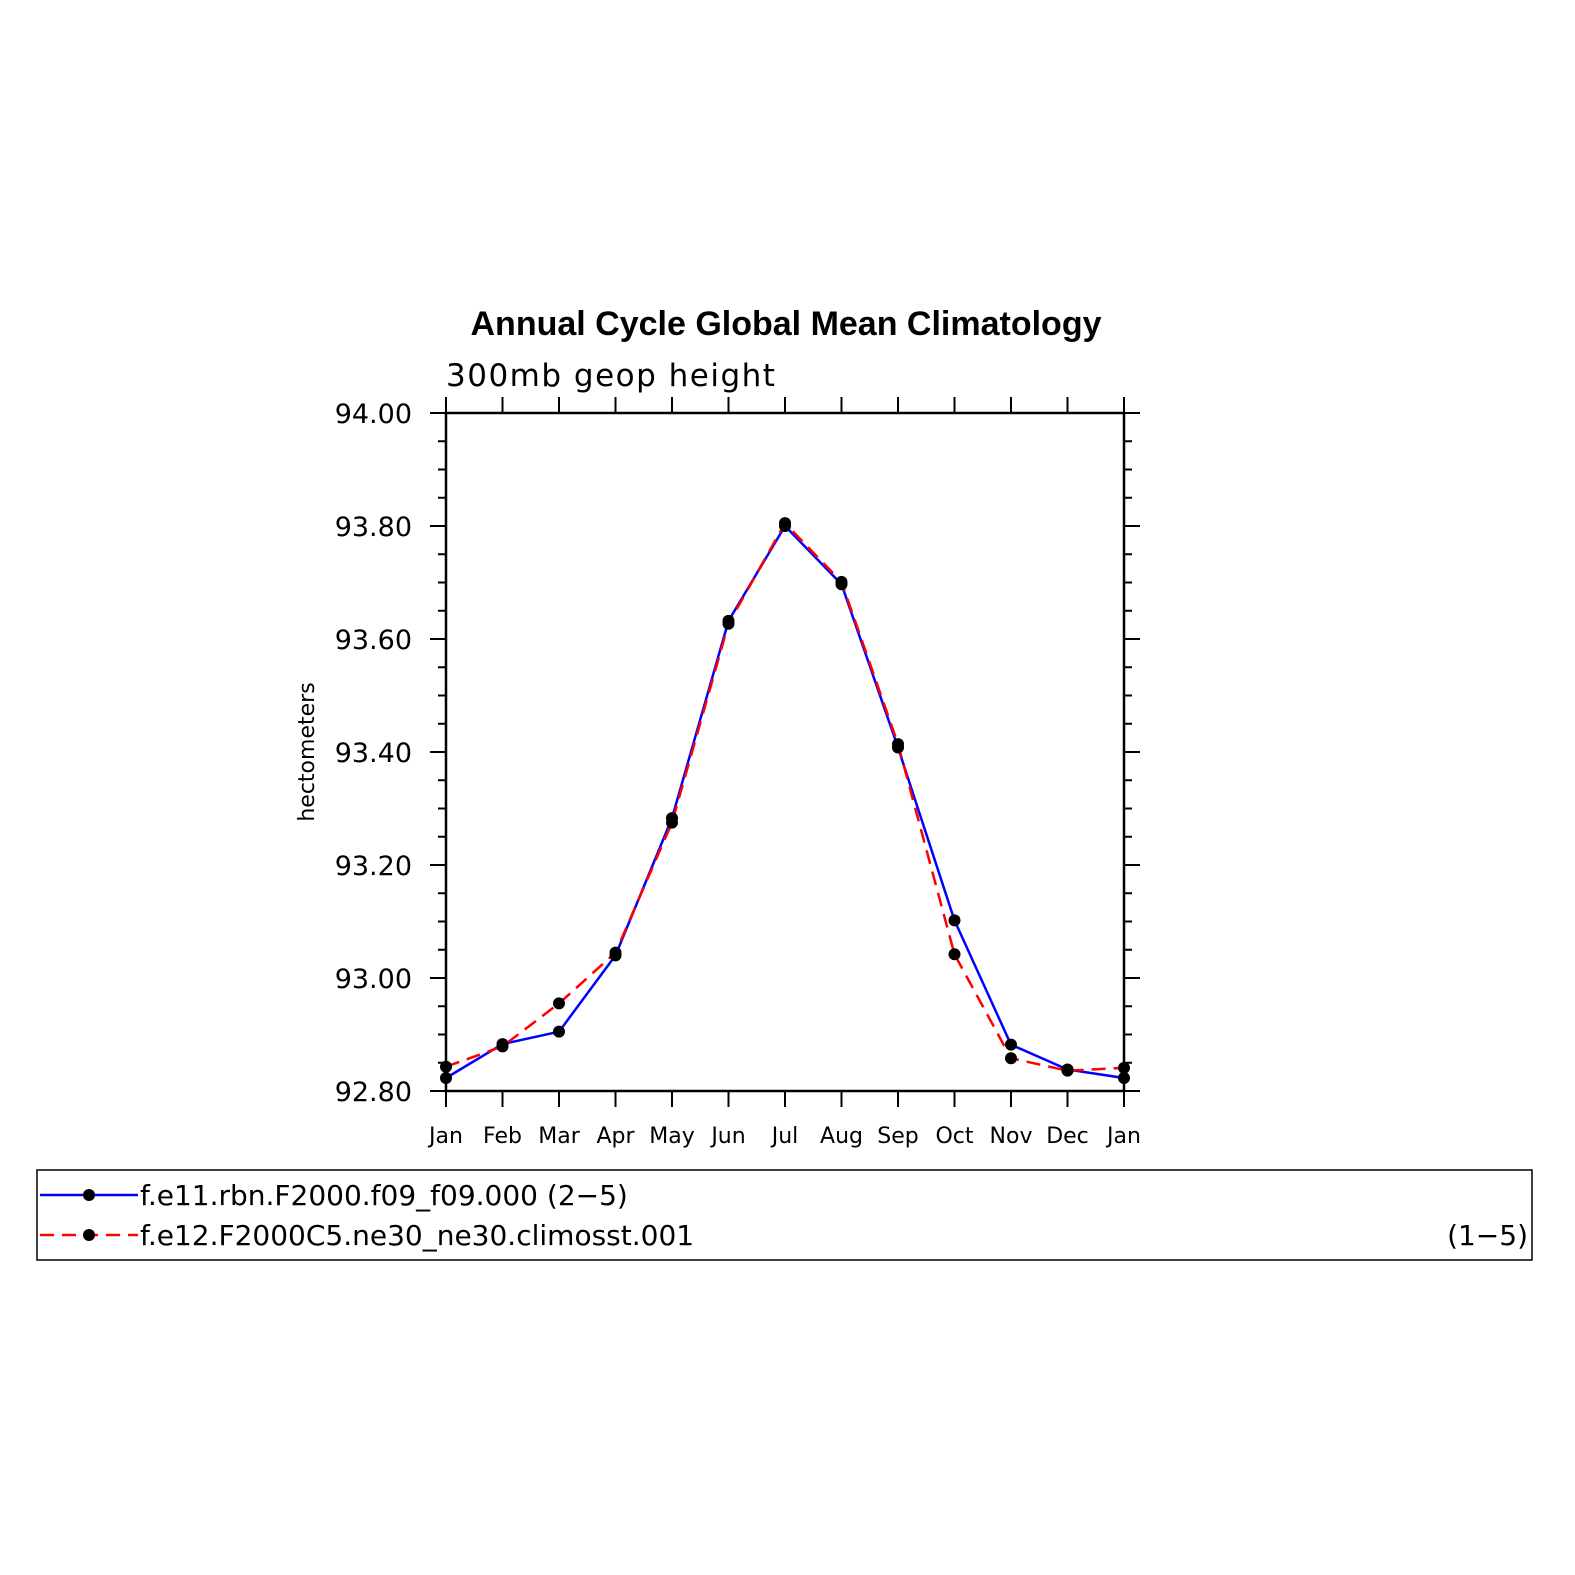 The width and height of the screenshot is (1575, 1575). I want to click on x-tick-label: Sep, so click(897, 1136).